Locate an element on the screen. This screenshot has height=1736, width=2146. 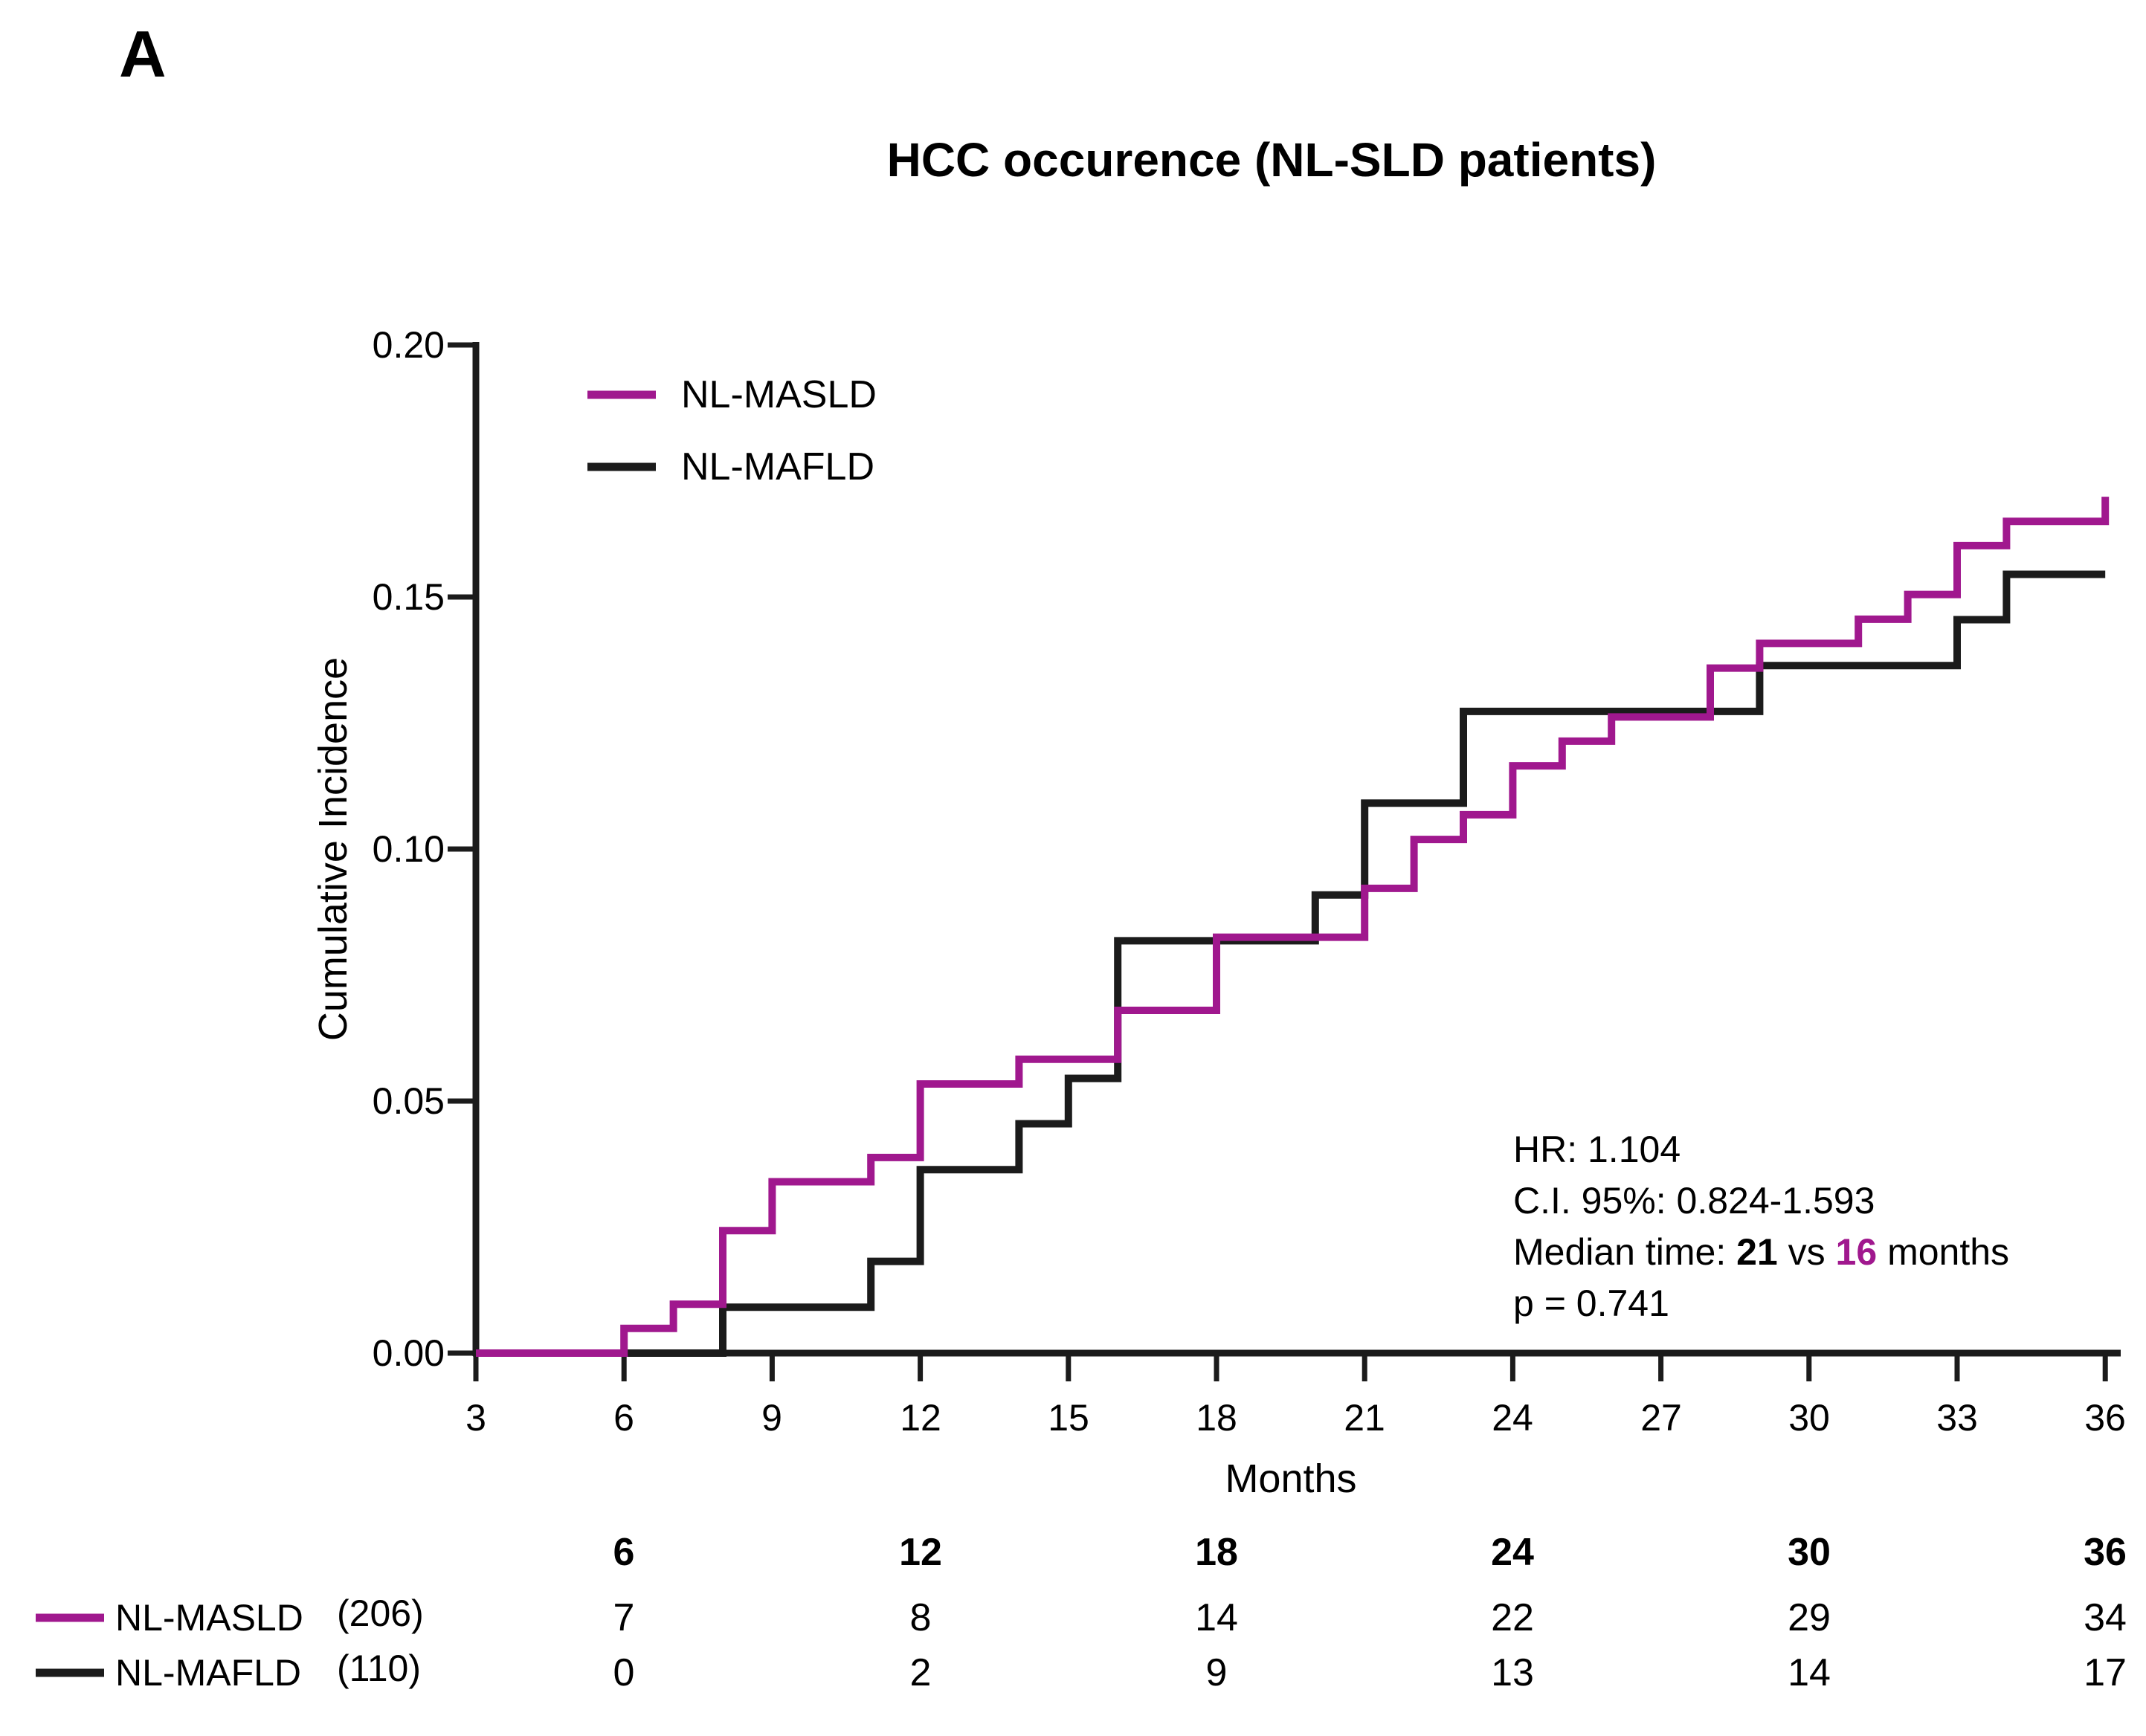
risk-table-header: 18 is located at coordinates (1217, 1552).